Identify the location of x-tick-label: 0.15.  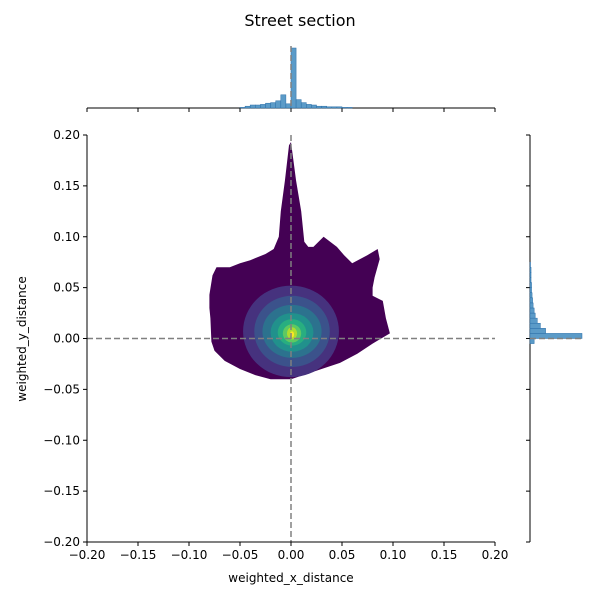
(444, 555).